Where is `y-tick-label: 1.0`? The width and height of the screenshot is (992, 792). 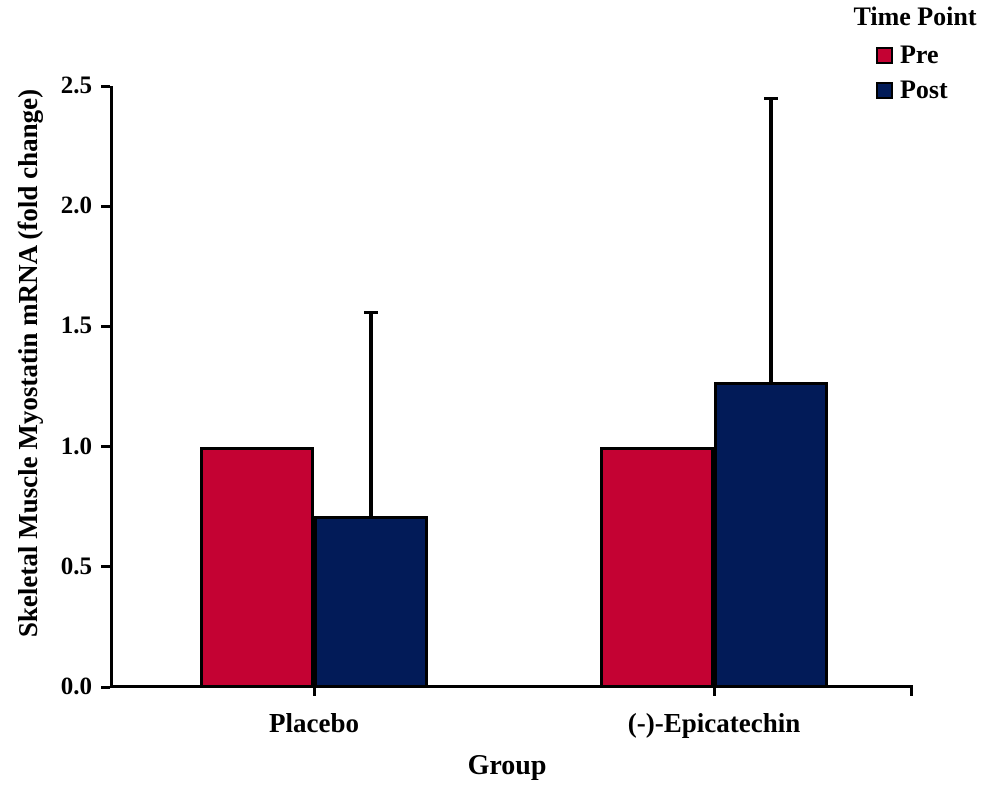 y-tick-label: 1.0 is located at coordinates (76, 446).